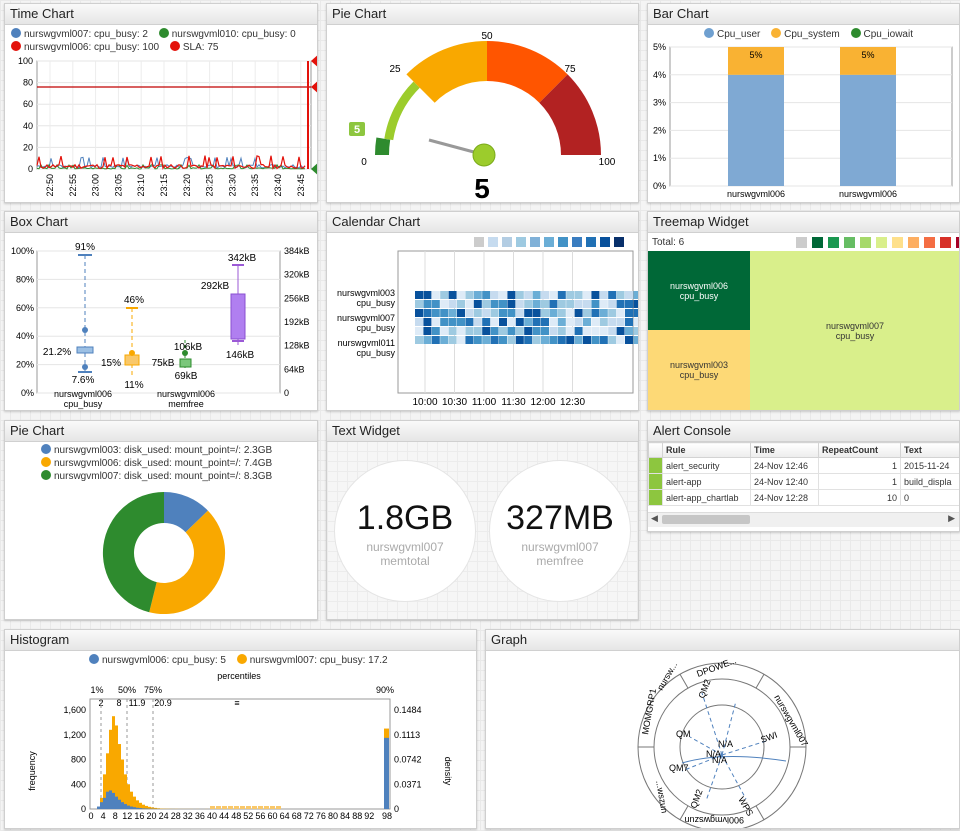 The image size is (960, 831). I want to click on table-row: alert-app 24-Nov 12:40 1 build_displa, so click(803, 481).